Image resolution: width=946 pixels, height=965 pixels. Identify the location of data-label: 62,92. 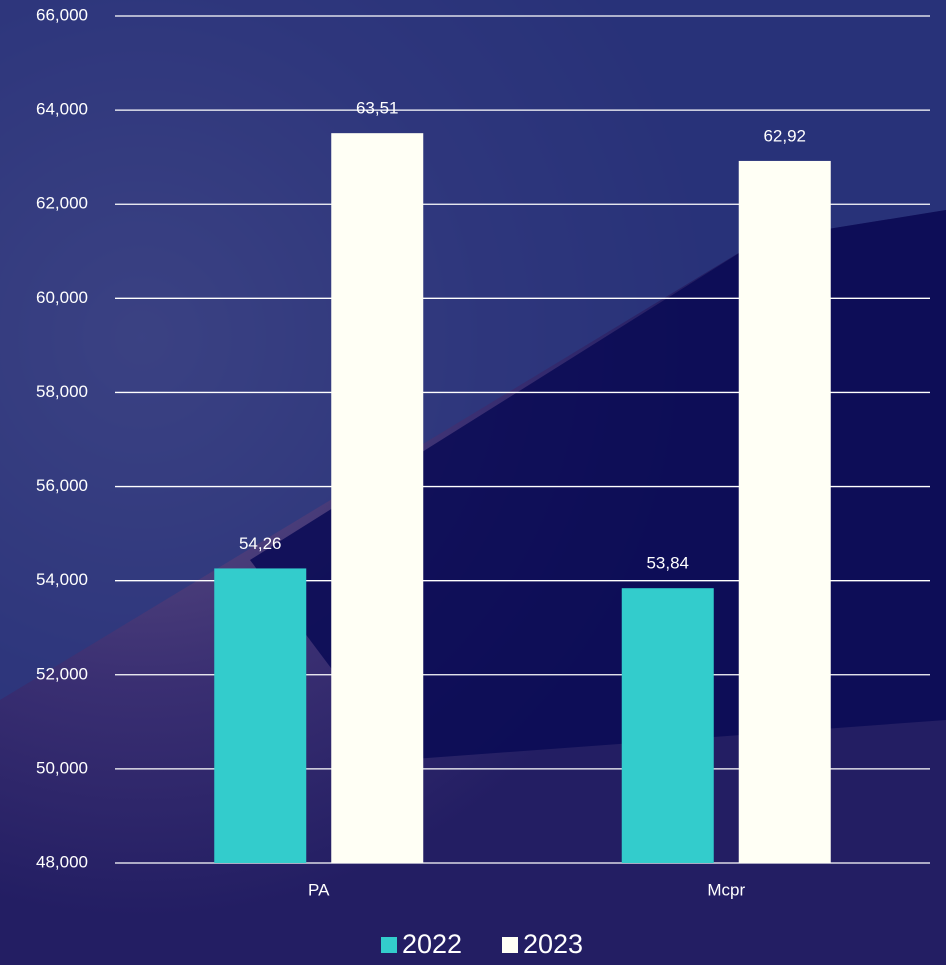
(784, 135).